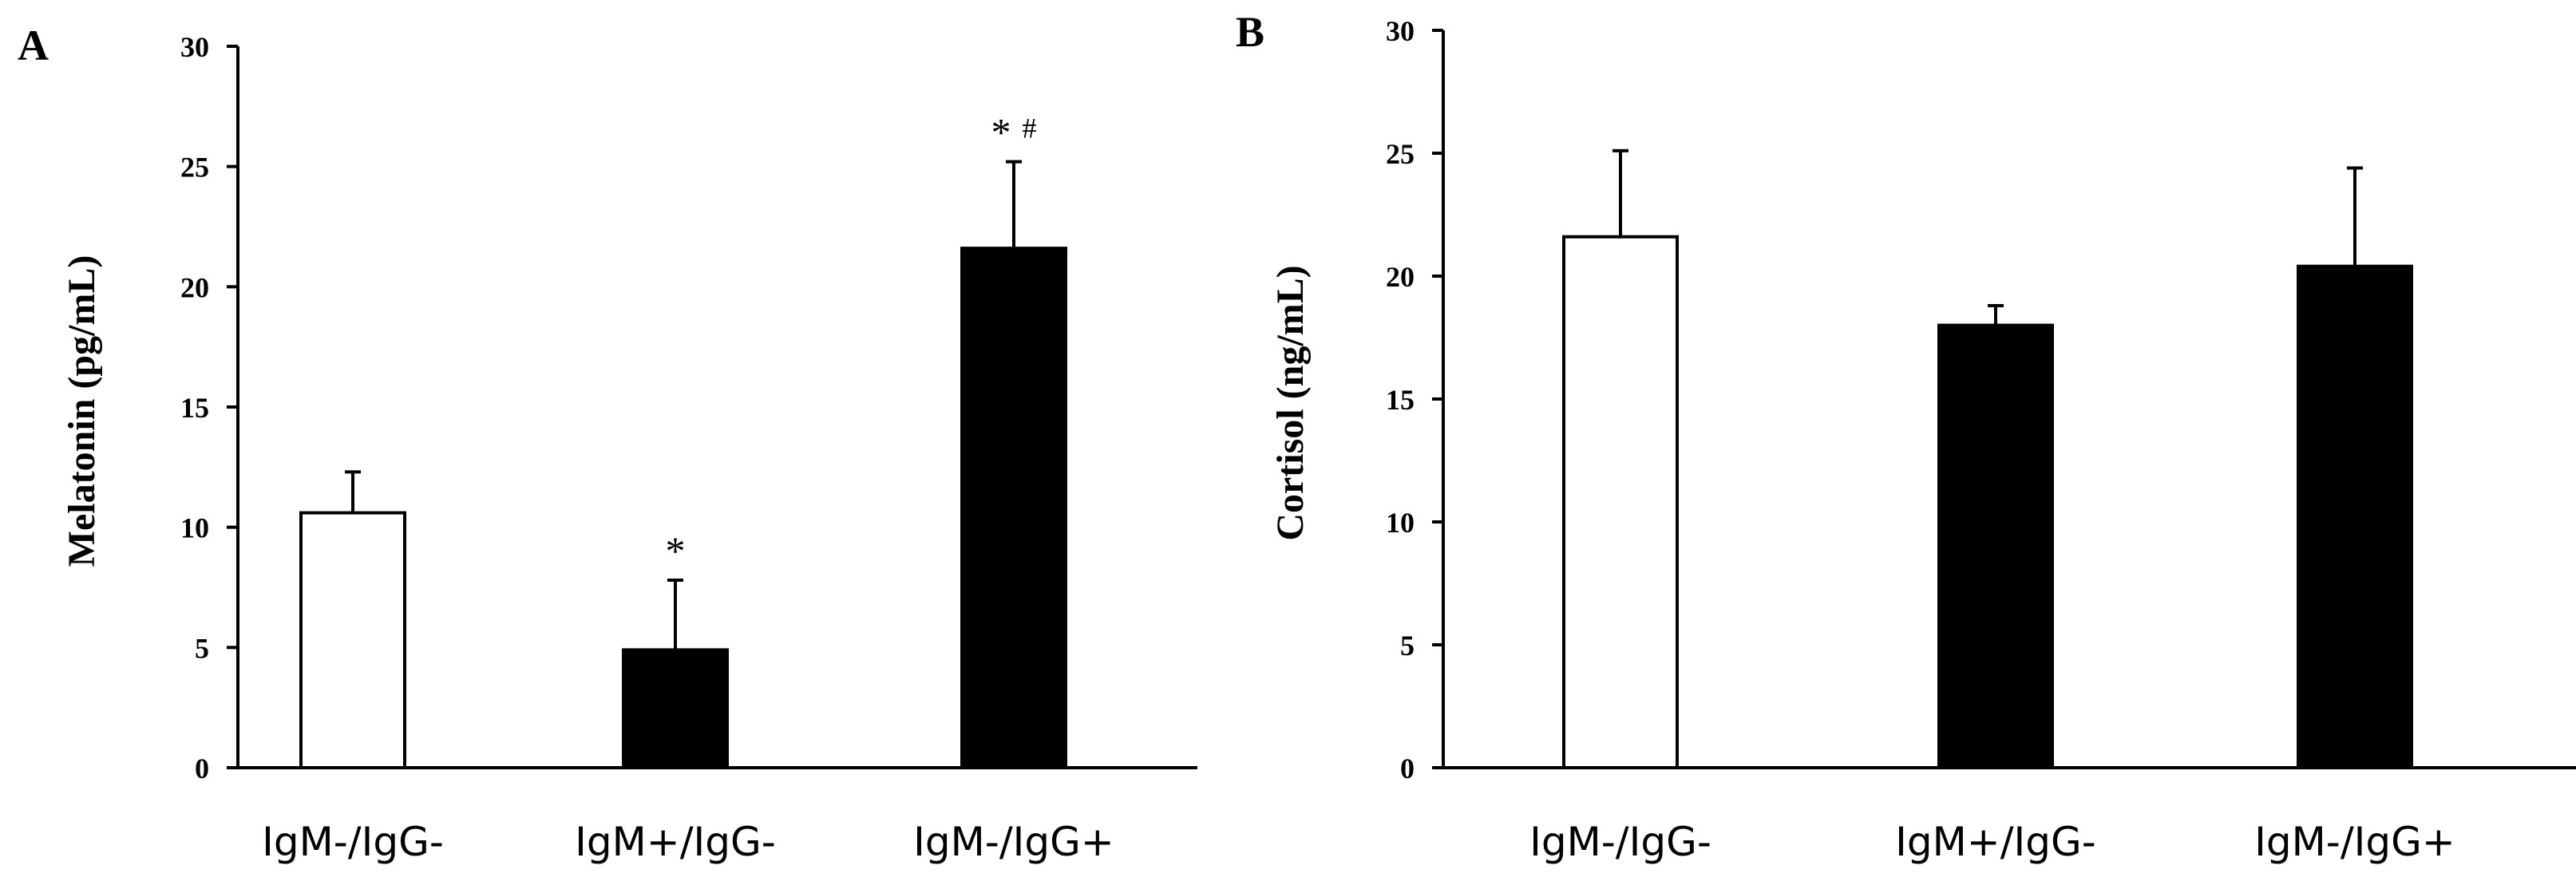 The width and height of the screenshot is (2576, 893). I want to click on panel-b-y-axis-label: Cortisol (ng/mL), so click(1291, 403).